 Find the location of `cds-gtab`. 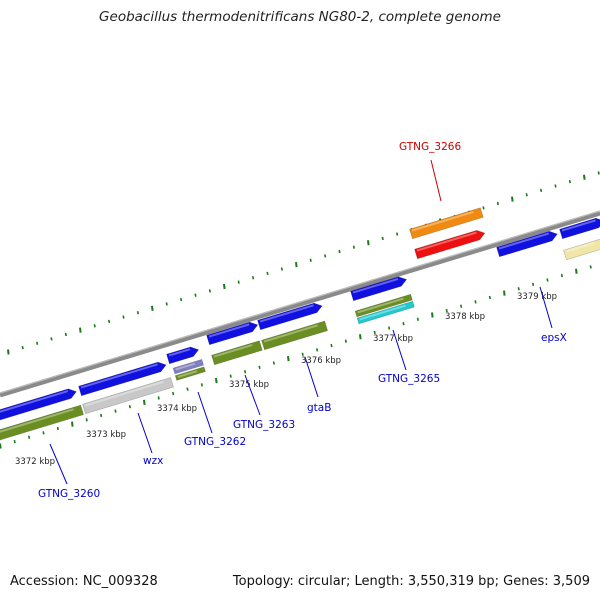

cds-gtab is located at coordinates (294, 335).